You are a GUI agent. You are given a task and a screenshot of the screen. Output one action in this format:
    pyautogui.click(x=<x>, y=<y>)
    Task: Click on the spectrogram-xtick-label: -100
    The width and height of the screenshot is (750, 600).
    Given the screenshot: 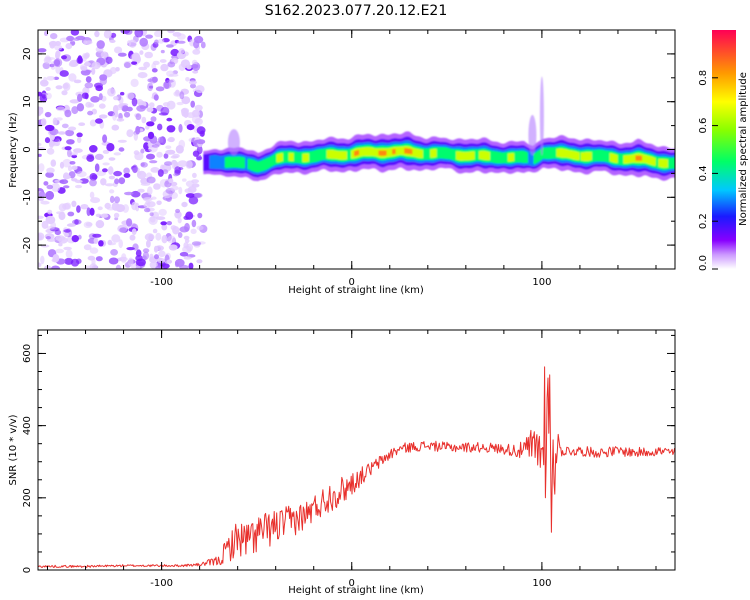 What is the action you would take?
    pyautogui.click(x=161, y=282)
    